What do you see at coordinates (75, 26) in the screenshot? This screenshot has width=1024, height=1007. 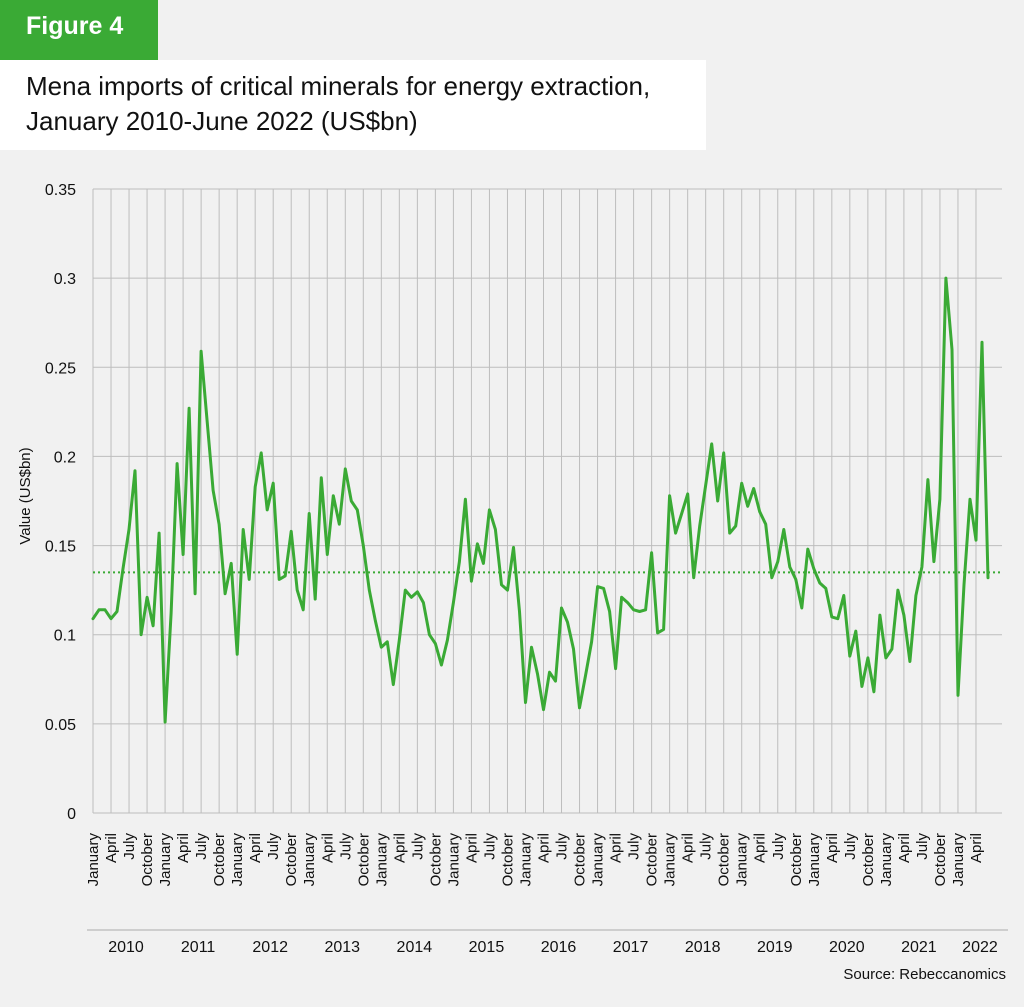 I see `figure-label: Figure 4` at bounding box center [75, 26].